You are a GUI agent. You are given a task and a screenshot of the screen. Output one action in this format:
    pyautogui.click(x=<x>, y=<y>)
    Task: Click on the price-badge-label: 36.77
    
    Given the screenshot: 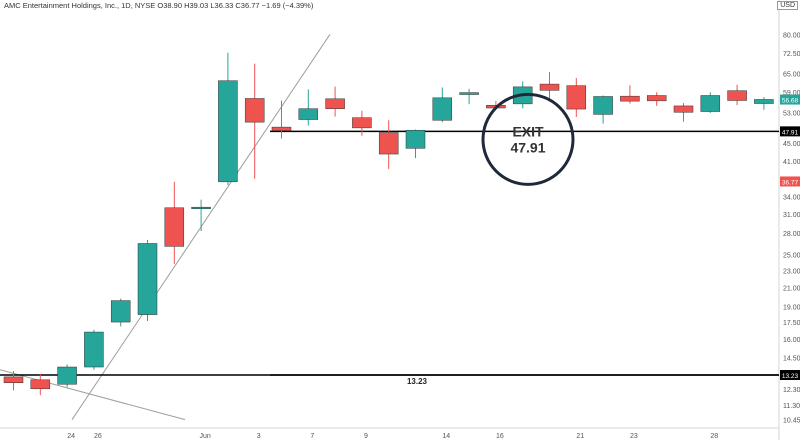 What is the action you would take?
    pyautogui.click(x=790, y=182)
    